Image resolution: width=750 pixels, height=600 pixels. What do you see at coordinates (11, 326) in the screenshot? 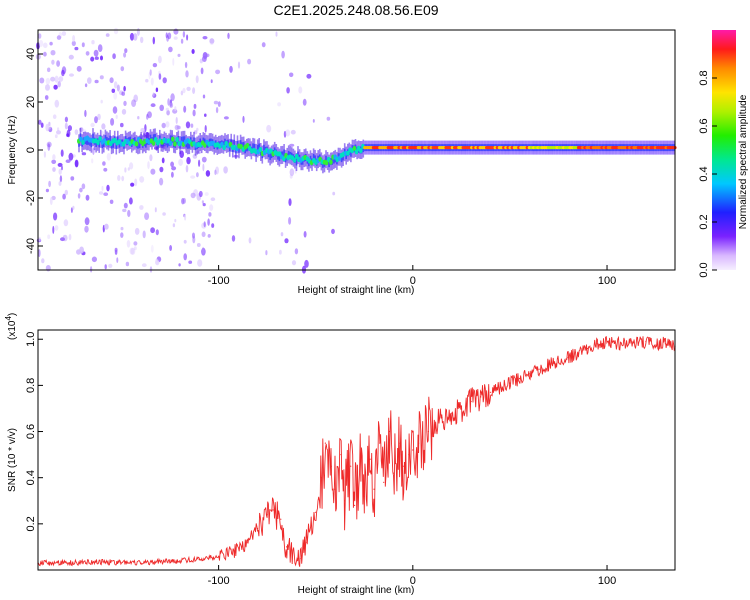
I see `snr-exponent-label: (x104)` at bounding box center [11, 326].